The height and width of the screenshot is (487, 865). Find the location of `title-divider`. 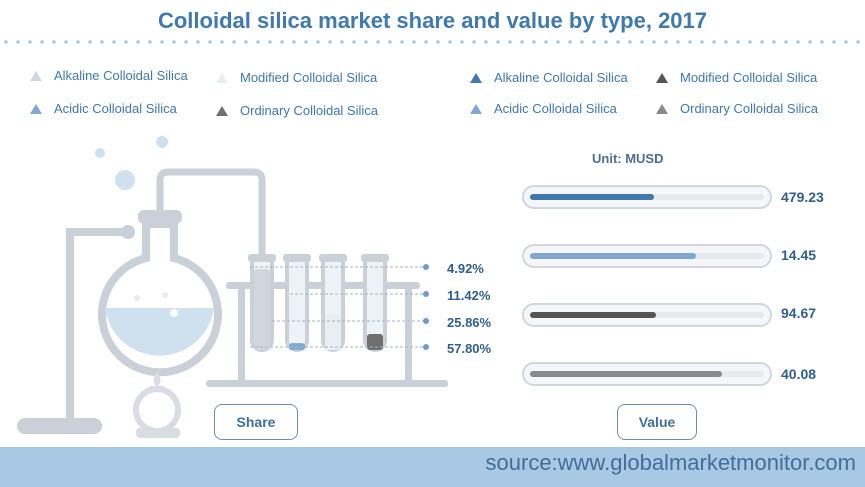

title-divider is located at coordinates (432, 42).